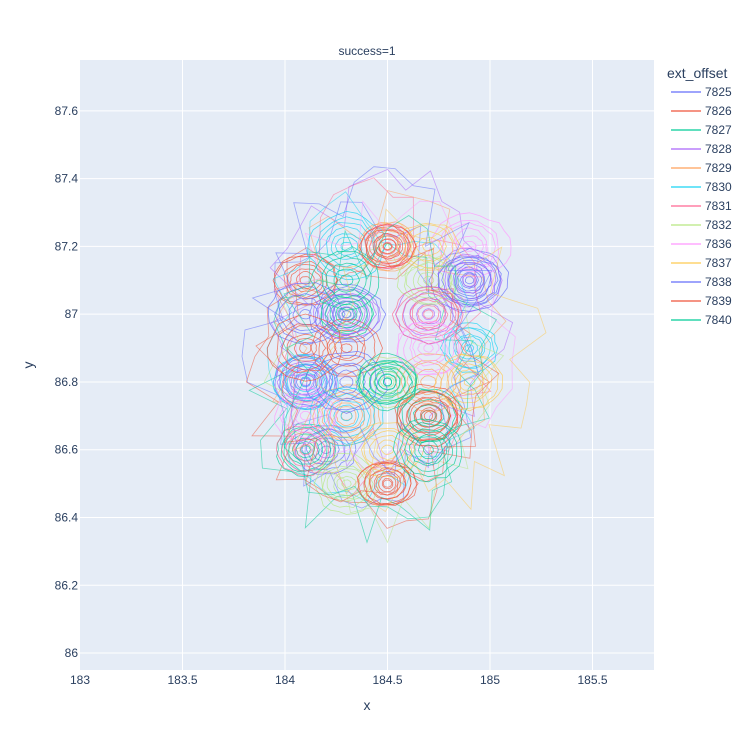 The image size is (750, 750). What do you see at coordinates (387, 680) in the screenshot?
I see `x-tick-label: 184.5` at bounding box center [387, 680].